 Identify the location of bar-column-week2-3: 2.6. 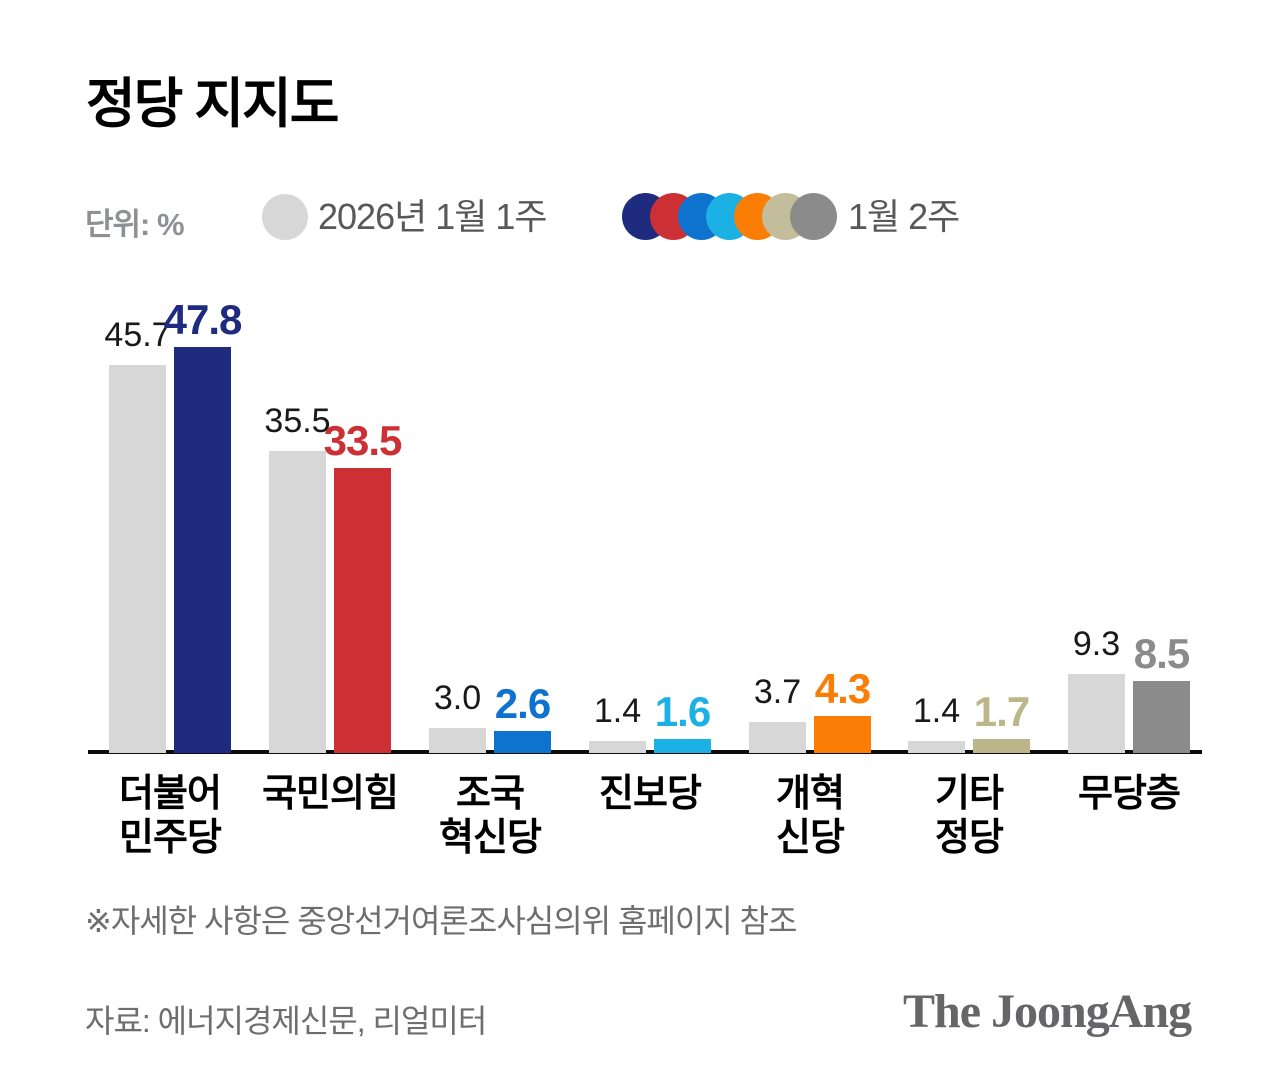
(522, 716).